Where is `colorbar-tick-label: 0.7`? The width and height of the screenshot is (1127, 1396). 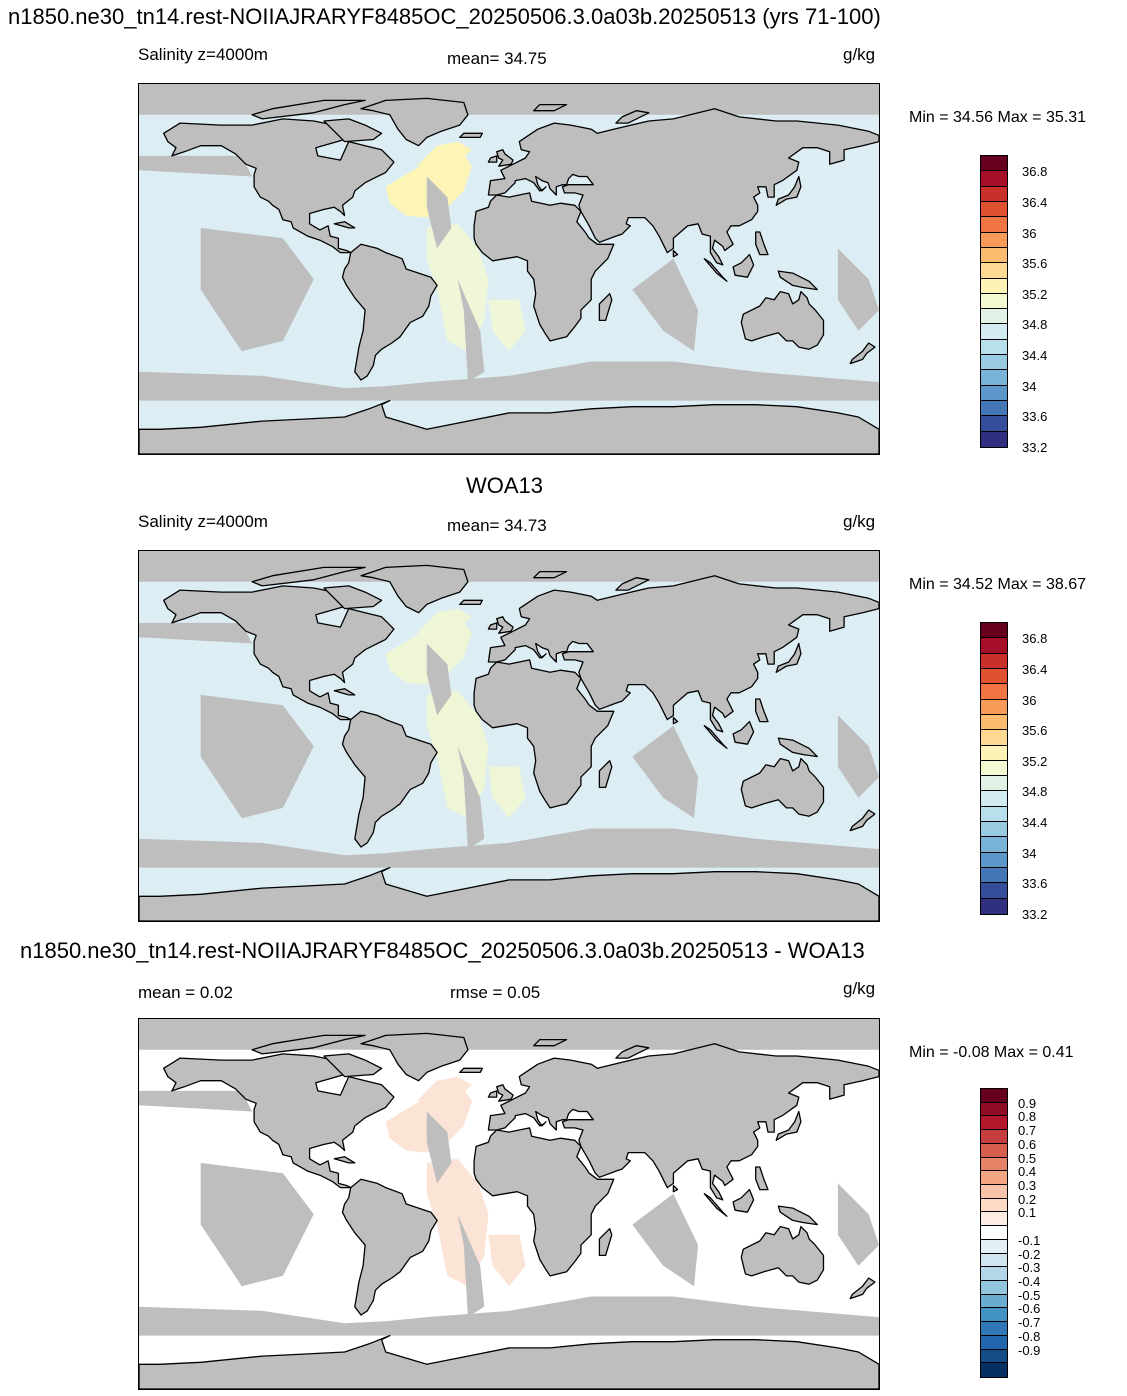
colorbar-tick-label: 0.7 is located at coordinates (1027, 1131).